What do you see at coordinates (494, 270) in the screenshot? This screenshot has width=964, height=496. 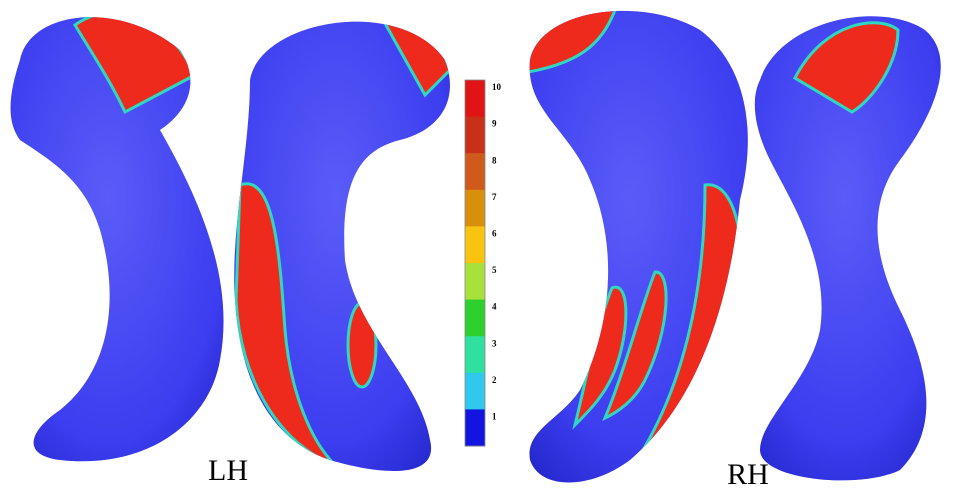 I see `colorbar-label: 5` at bounding box center [494, 270].